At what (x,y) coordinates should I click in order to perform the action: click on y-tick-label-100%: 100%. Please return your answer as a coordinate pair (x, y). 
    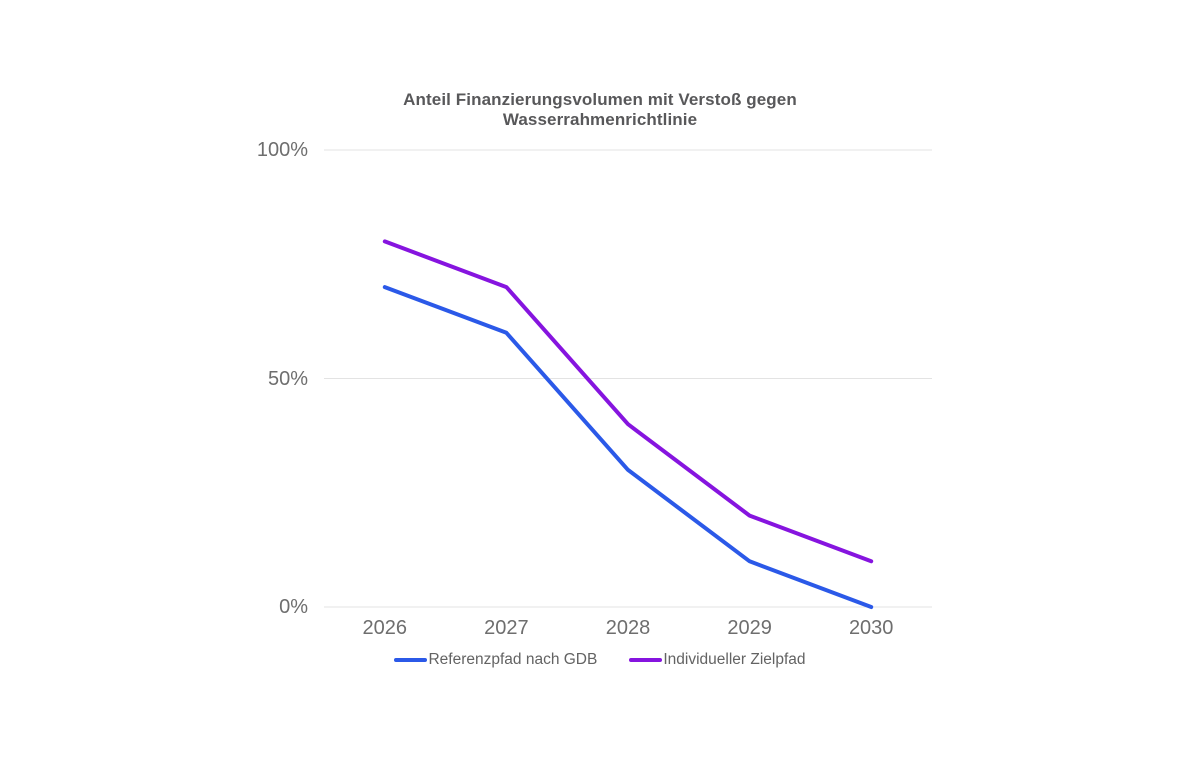
    Looking at the image, I should click on (282, 150).